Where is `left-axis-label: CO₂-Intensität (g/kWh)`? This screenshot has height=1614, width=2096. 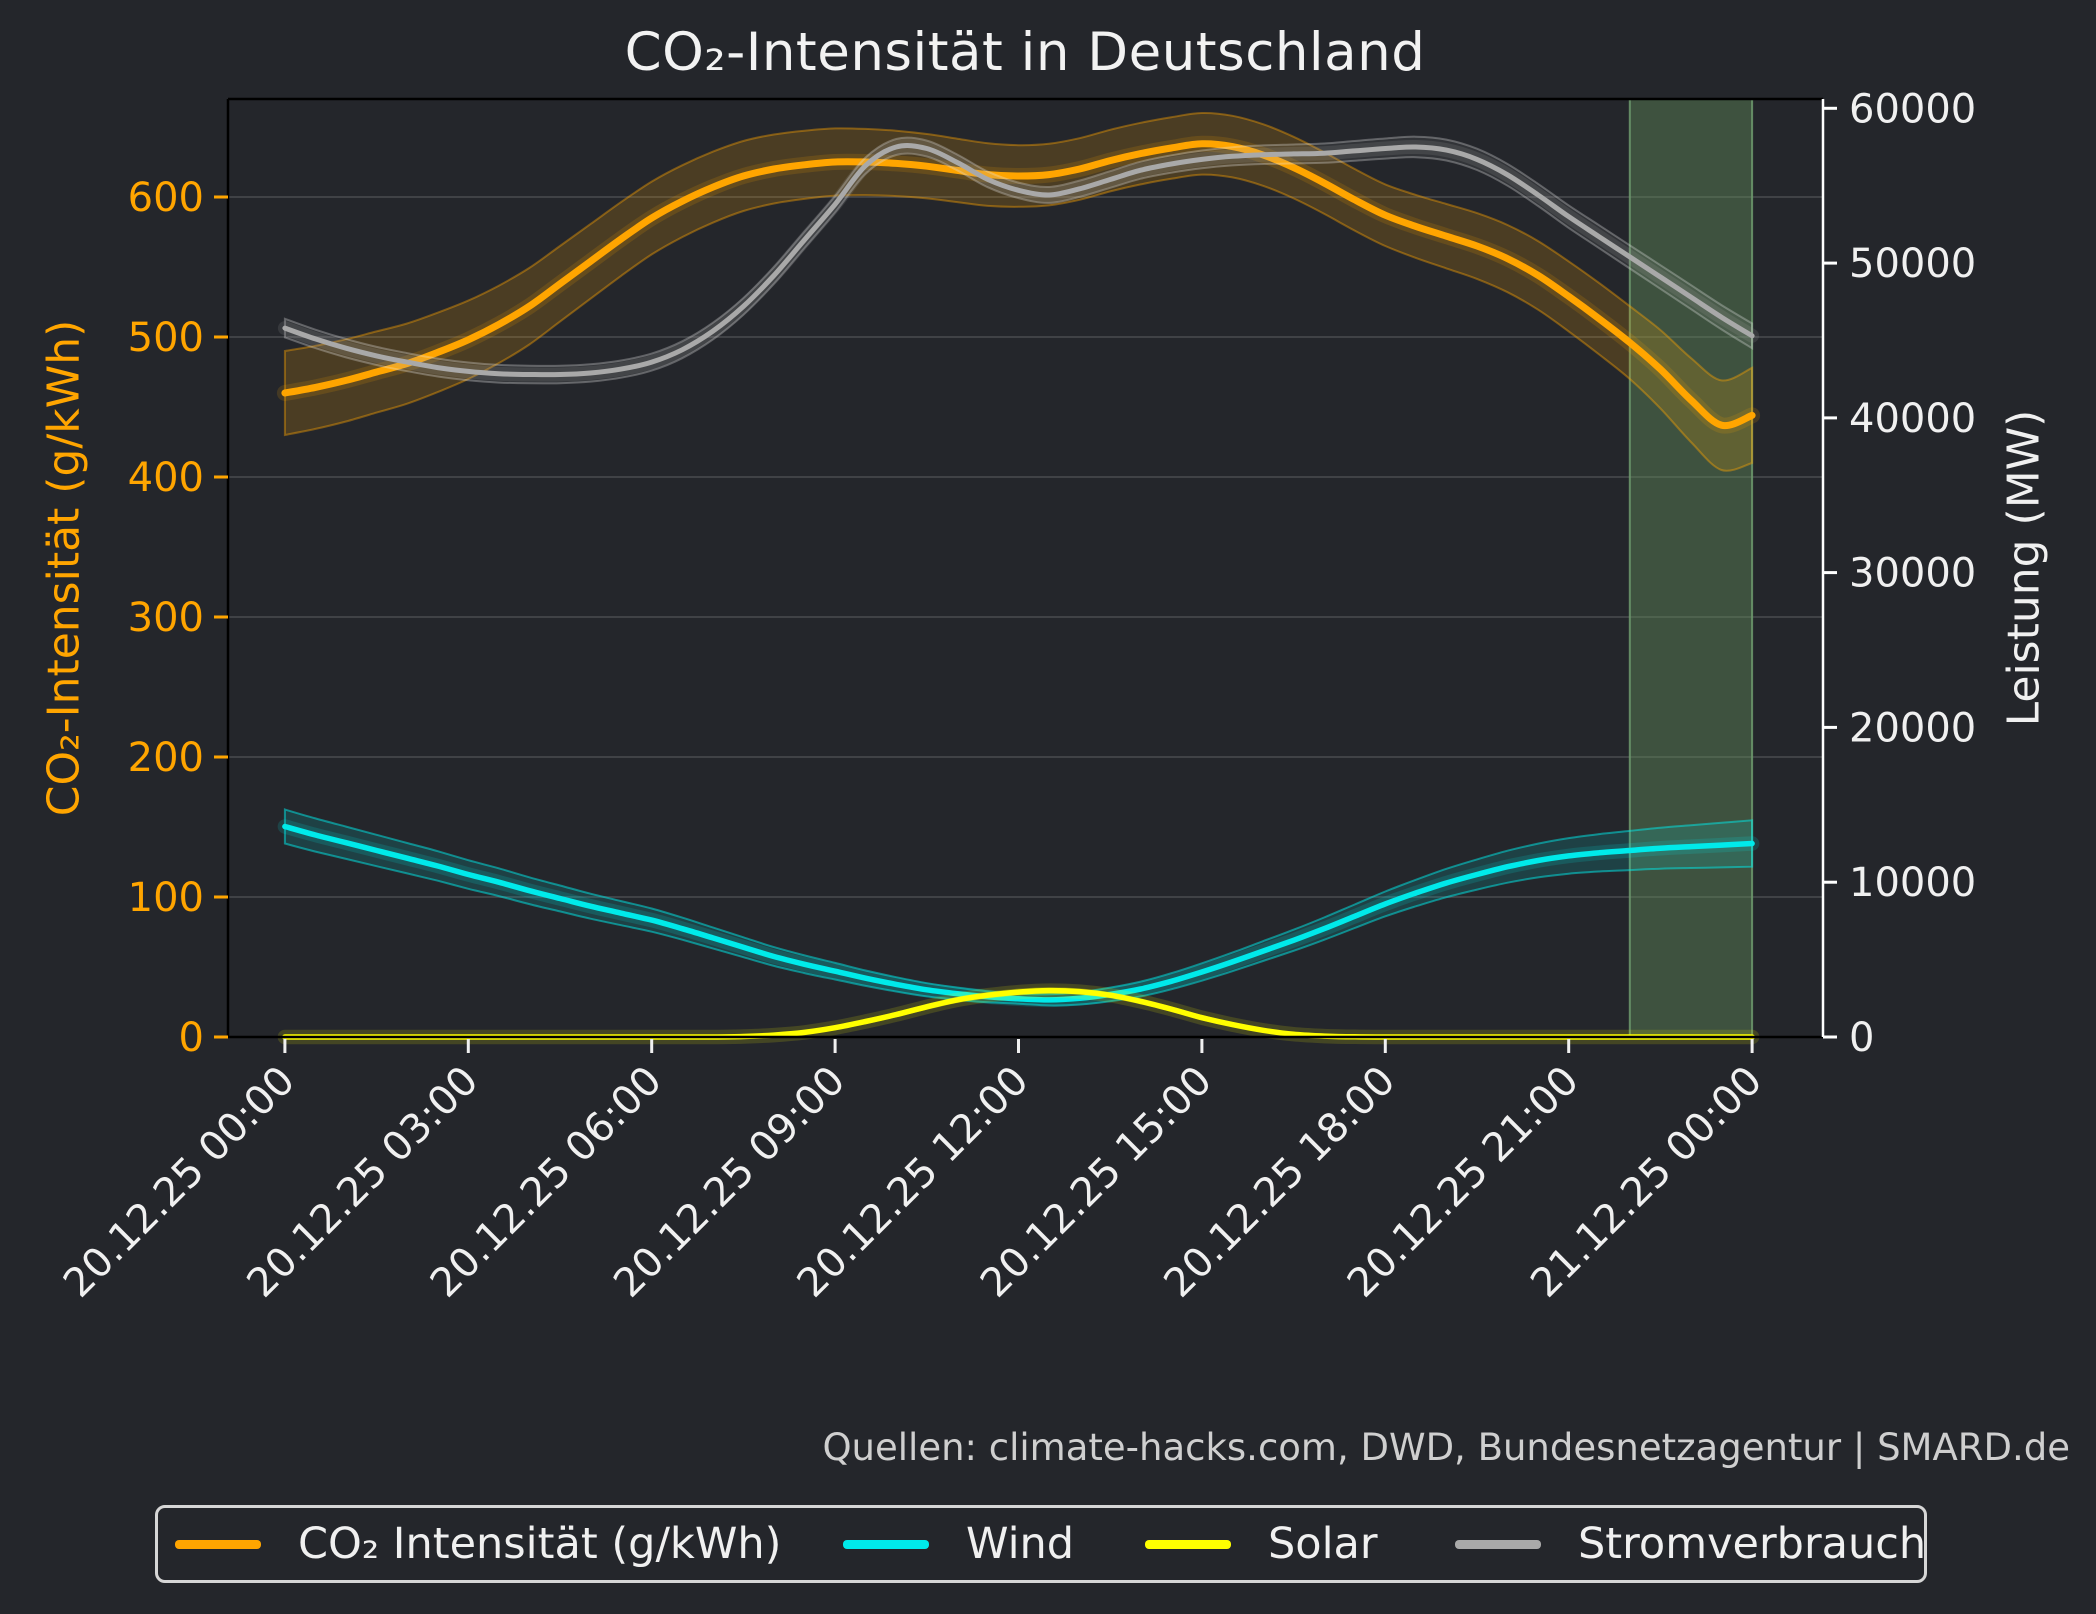 left-axis-label: CO₂-Intensität (g/kWh) is located at coordinates (64, 568).